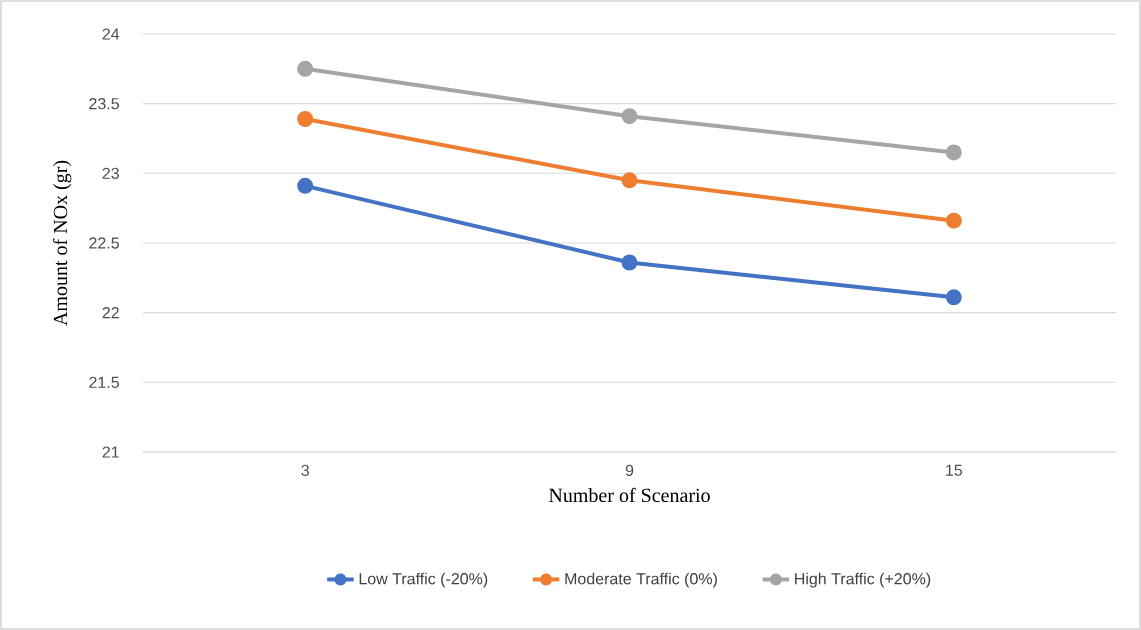 The width and height of the screenshot is (1141, 630). I want to click on legend-label: Moderate Traffic (0%), so click(641, 580).